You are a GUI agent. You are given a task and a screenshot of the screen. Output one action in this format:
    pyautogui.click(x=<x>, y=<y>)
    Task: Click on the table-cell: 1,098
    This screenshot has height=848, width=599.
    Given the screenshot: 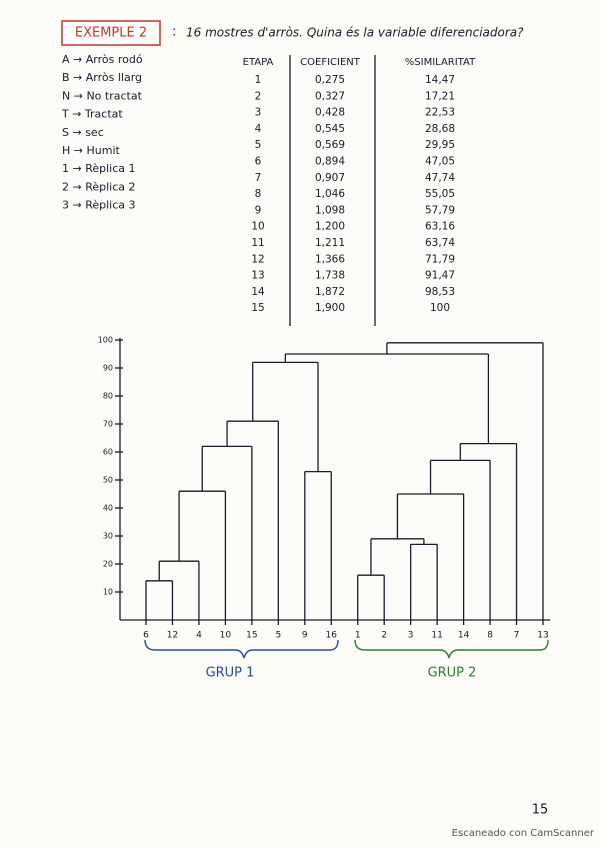 What is the action you would take?
    pyautogui.click(x=330, y=210)
    